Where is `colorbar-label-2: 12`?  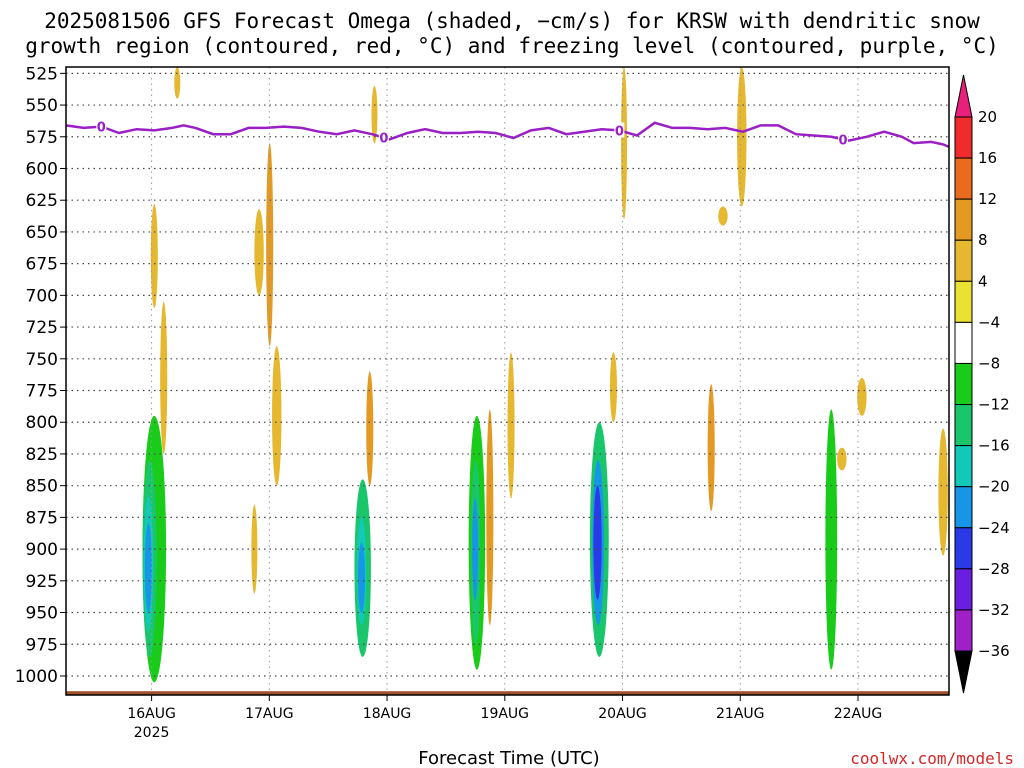
colorbar-label-2: 12 is located at coordinates (987, 199).